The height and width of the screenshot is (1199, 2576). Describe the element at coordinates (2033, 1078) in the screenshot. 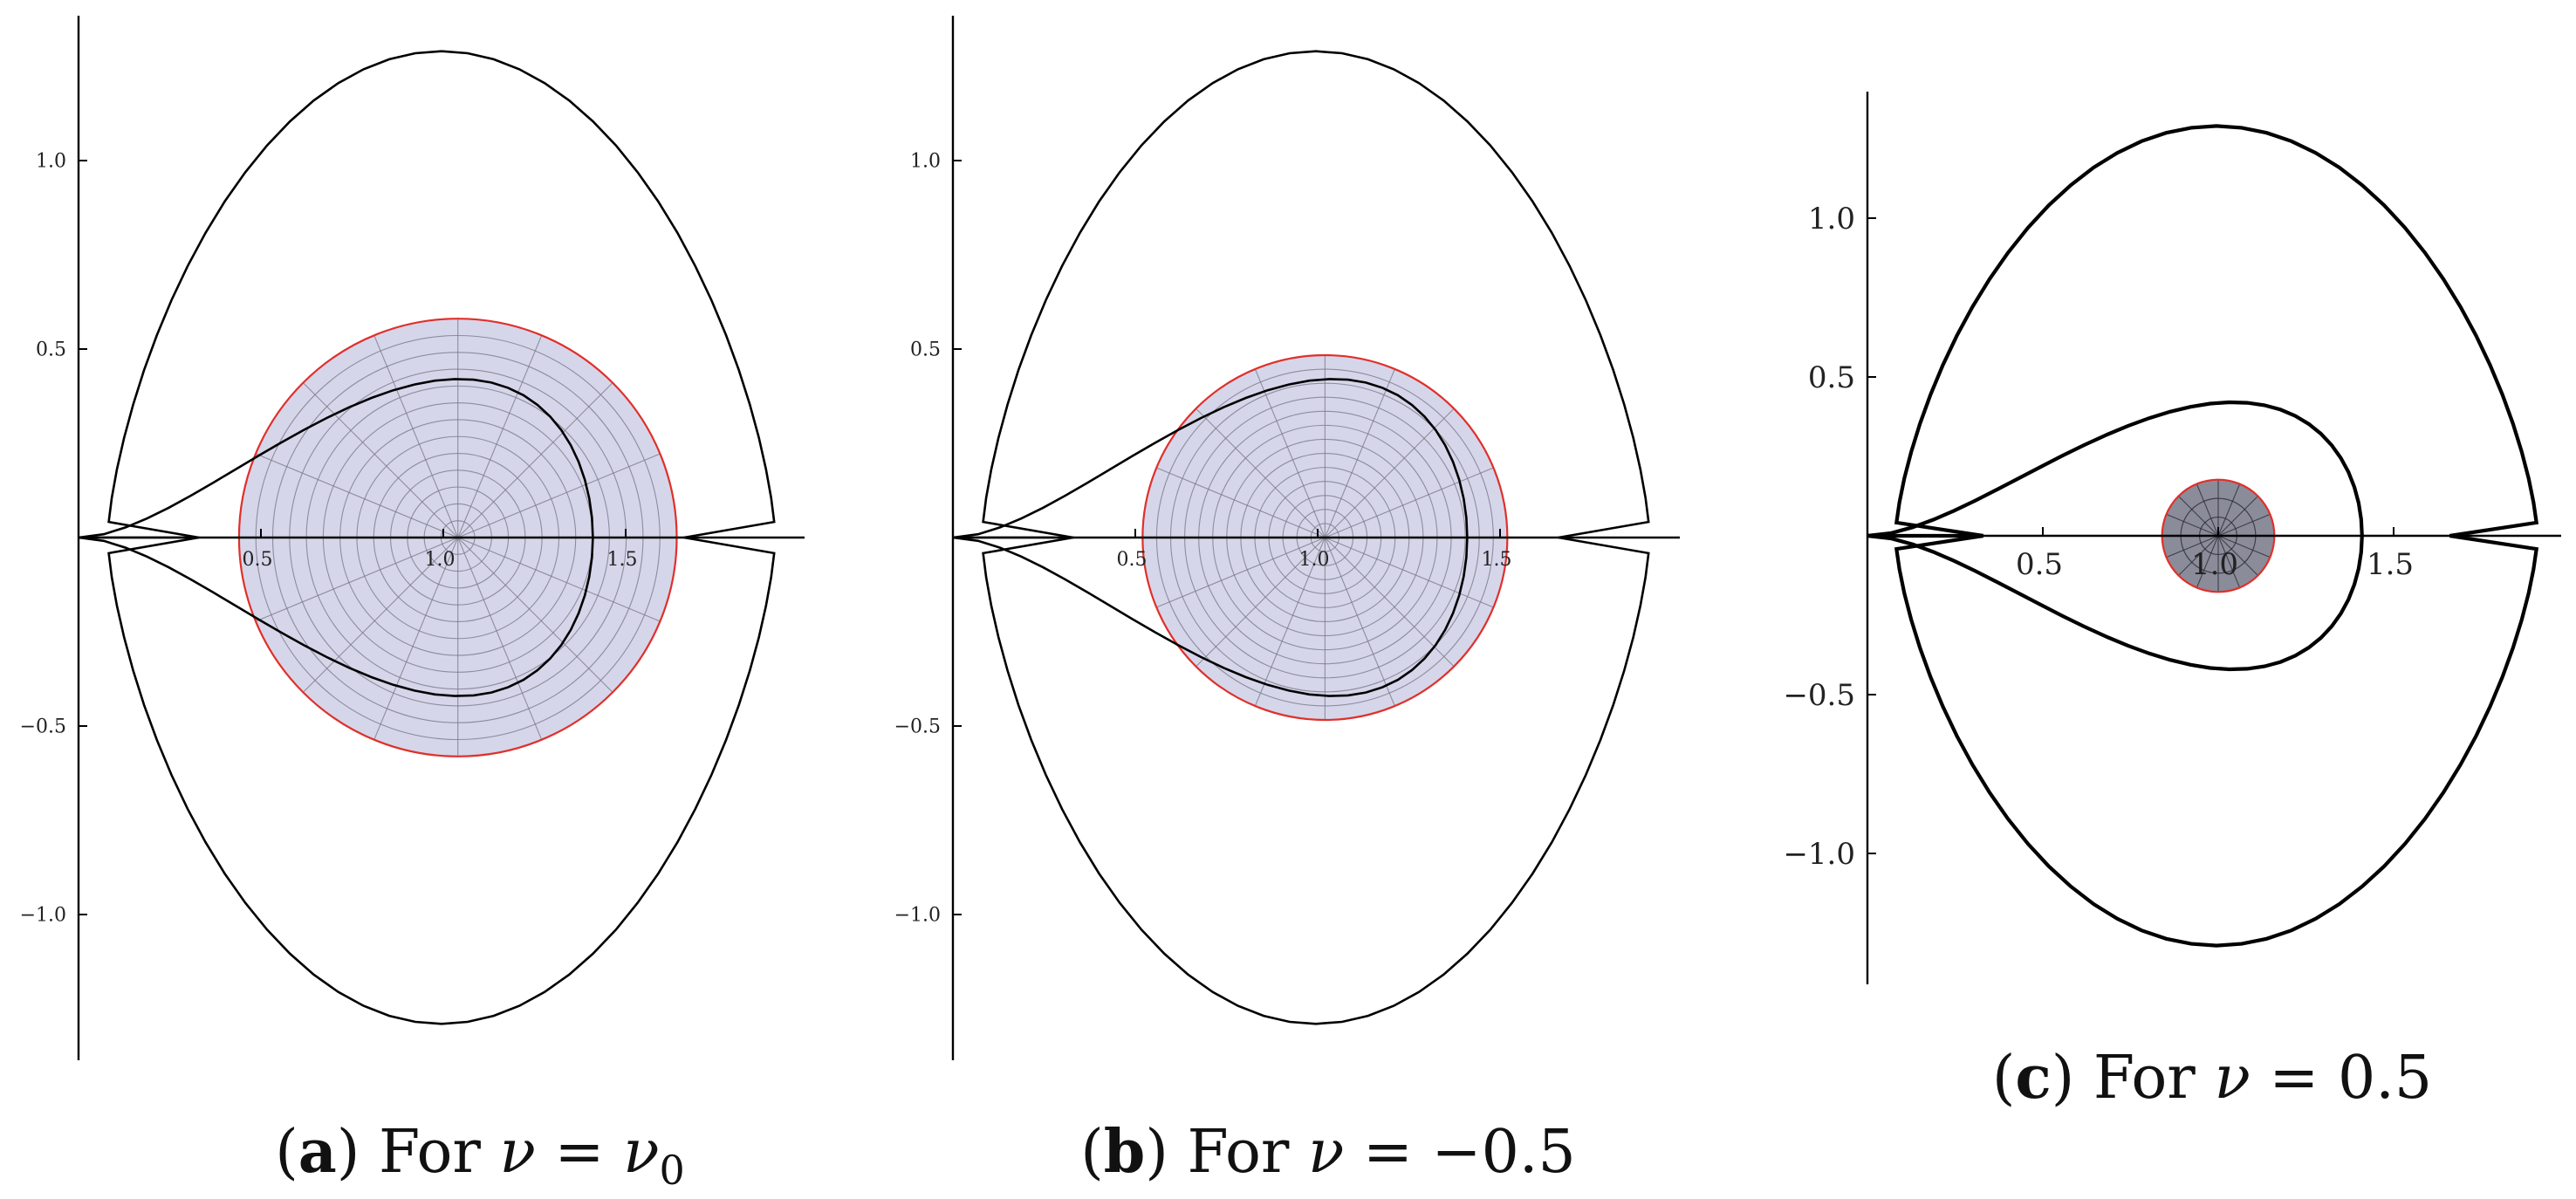

I see `caption-tag: c` at that location.